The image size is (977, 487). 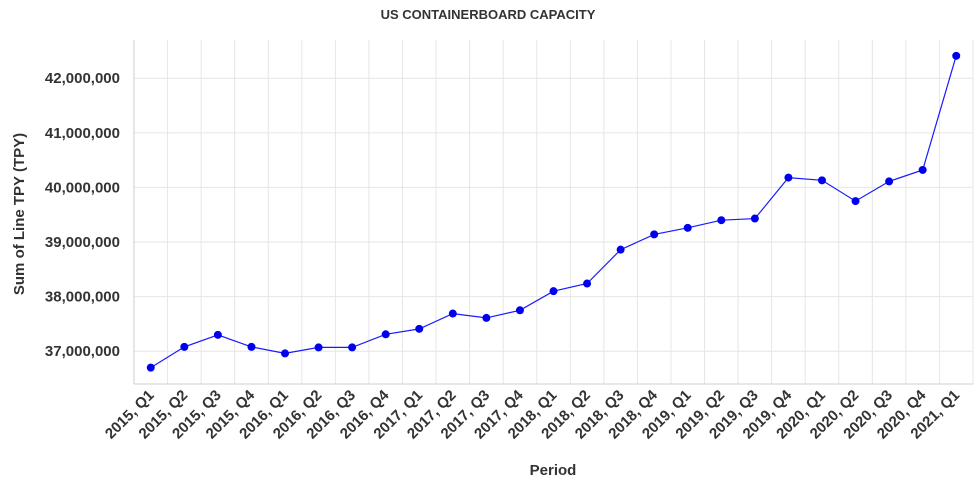 I want to click on y-tick-label: 38,000,000, so click(x=82, y=297).